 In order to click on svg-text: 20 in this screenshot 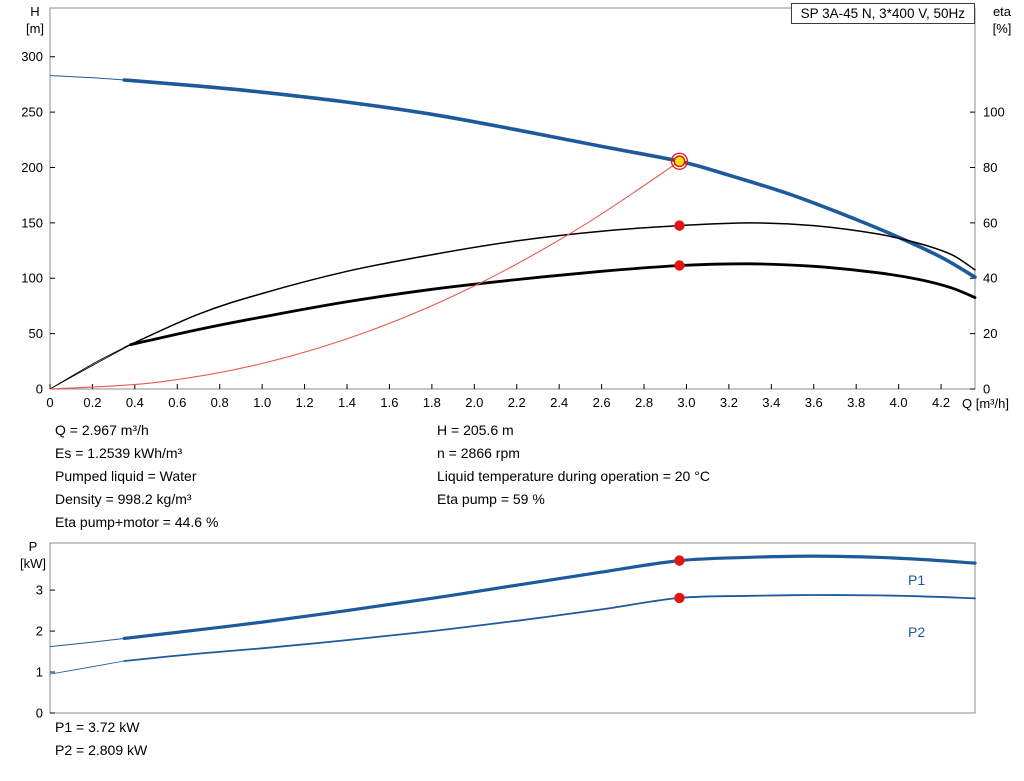, I will do `click(990, 333)`.